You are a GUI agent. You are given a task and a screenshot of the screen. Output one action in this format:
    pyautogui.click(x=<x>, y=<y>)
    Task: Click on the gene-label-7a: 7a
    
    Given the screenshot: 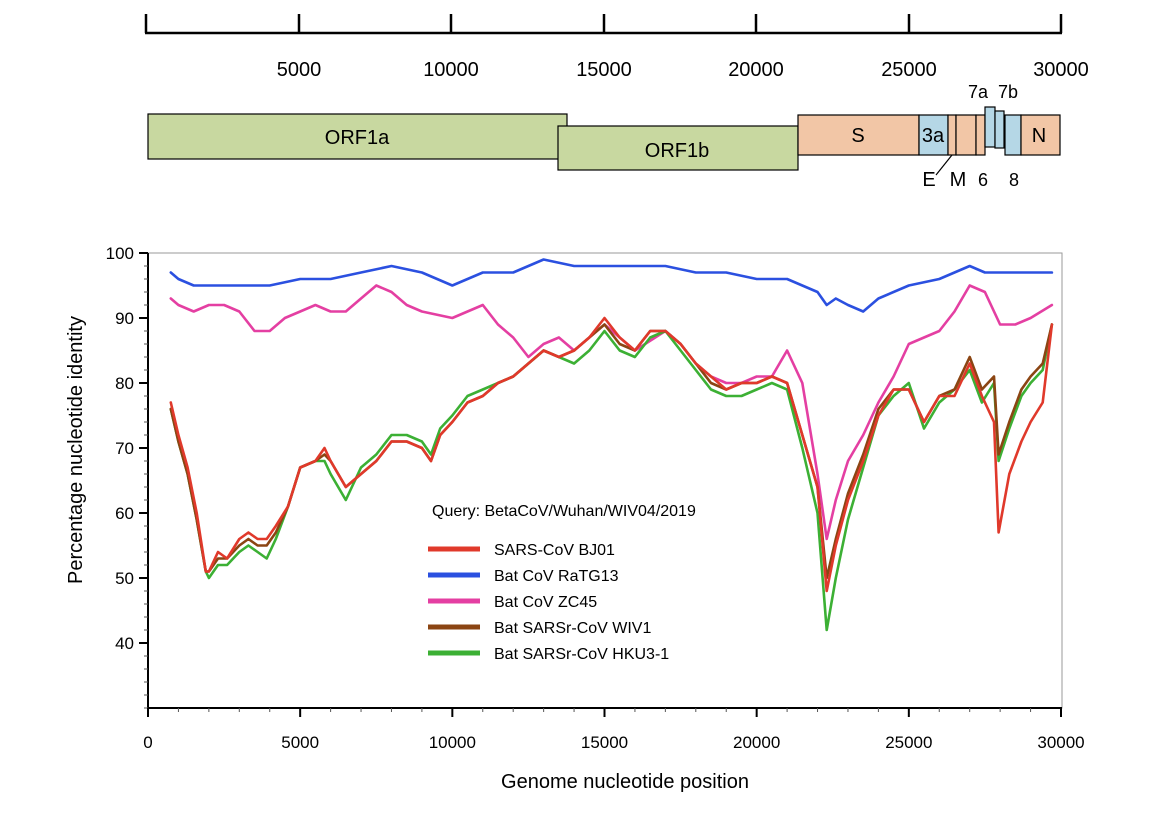 What is the action you would take?
    pyautogui.click(x=978, y=92)
    